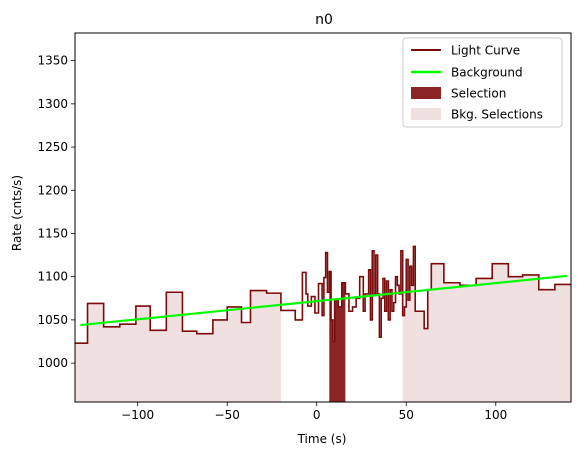  I want to click on chart-title: n0, so click(324, 20).